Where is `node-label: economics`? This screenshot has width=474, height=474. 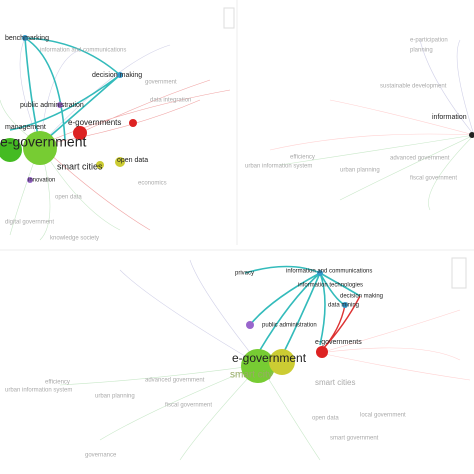
node-label: economics is located at coordinates (152, 184).